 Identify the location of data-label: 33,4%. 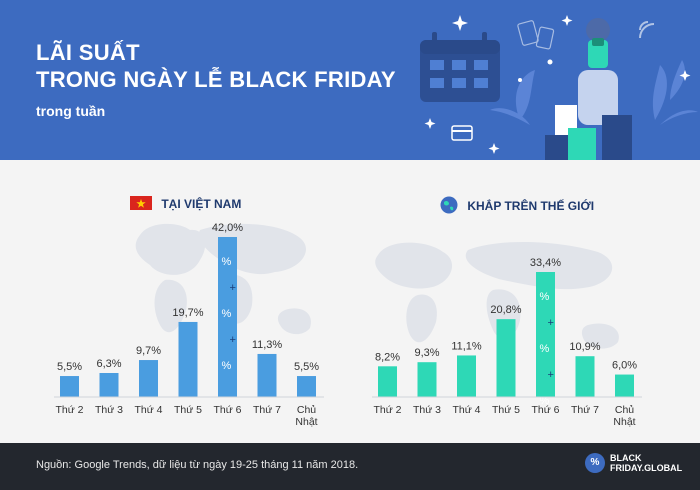
(545, 263).